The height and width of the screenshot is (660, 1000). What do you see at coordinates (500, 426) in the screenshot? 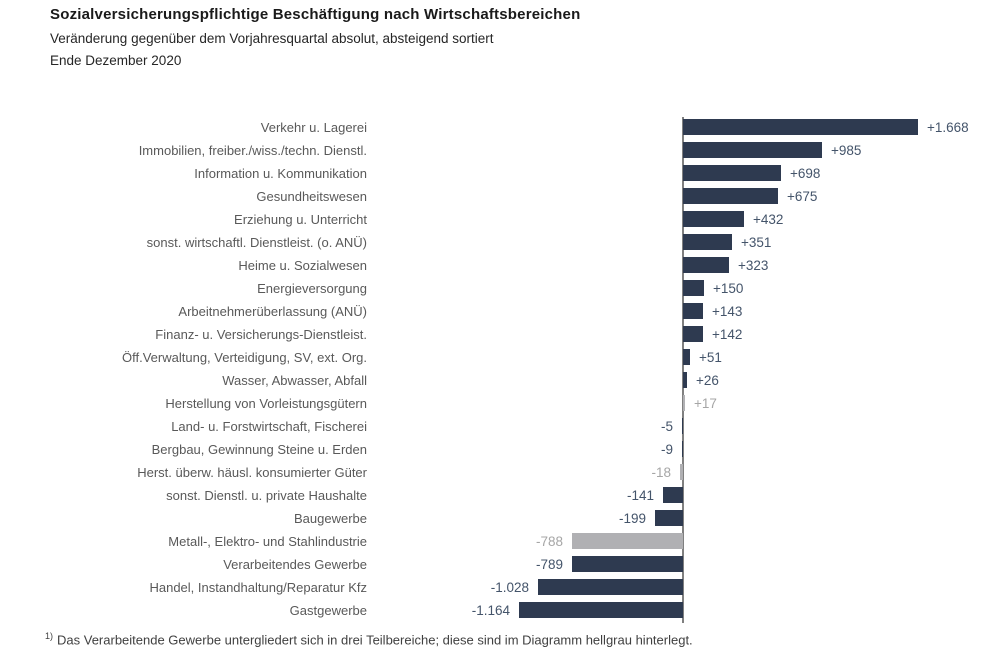
I see `bar-row: Land- u. Forstwirtschaft, Fischerei -5` at bounding box center [500, 426].